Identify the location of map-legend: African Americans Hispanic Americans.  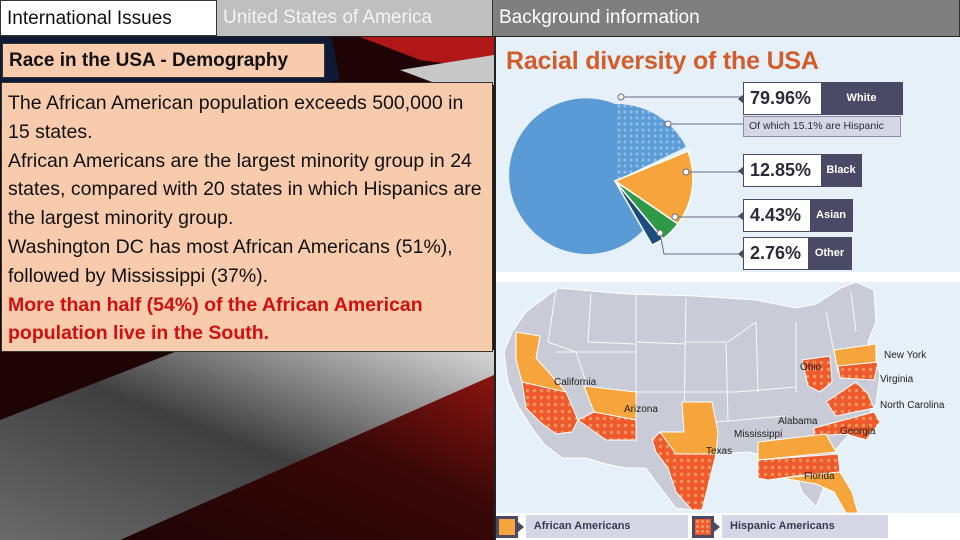
(728, 526).